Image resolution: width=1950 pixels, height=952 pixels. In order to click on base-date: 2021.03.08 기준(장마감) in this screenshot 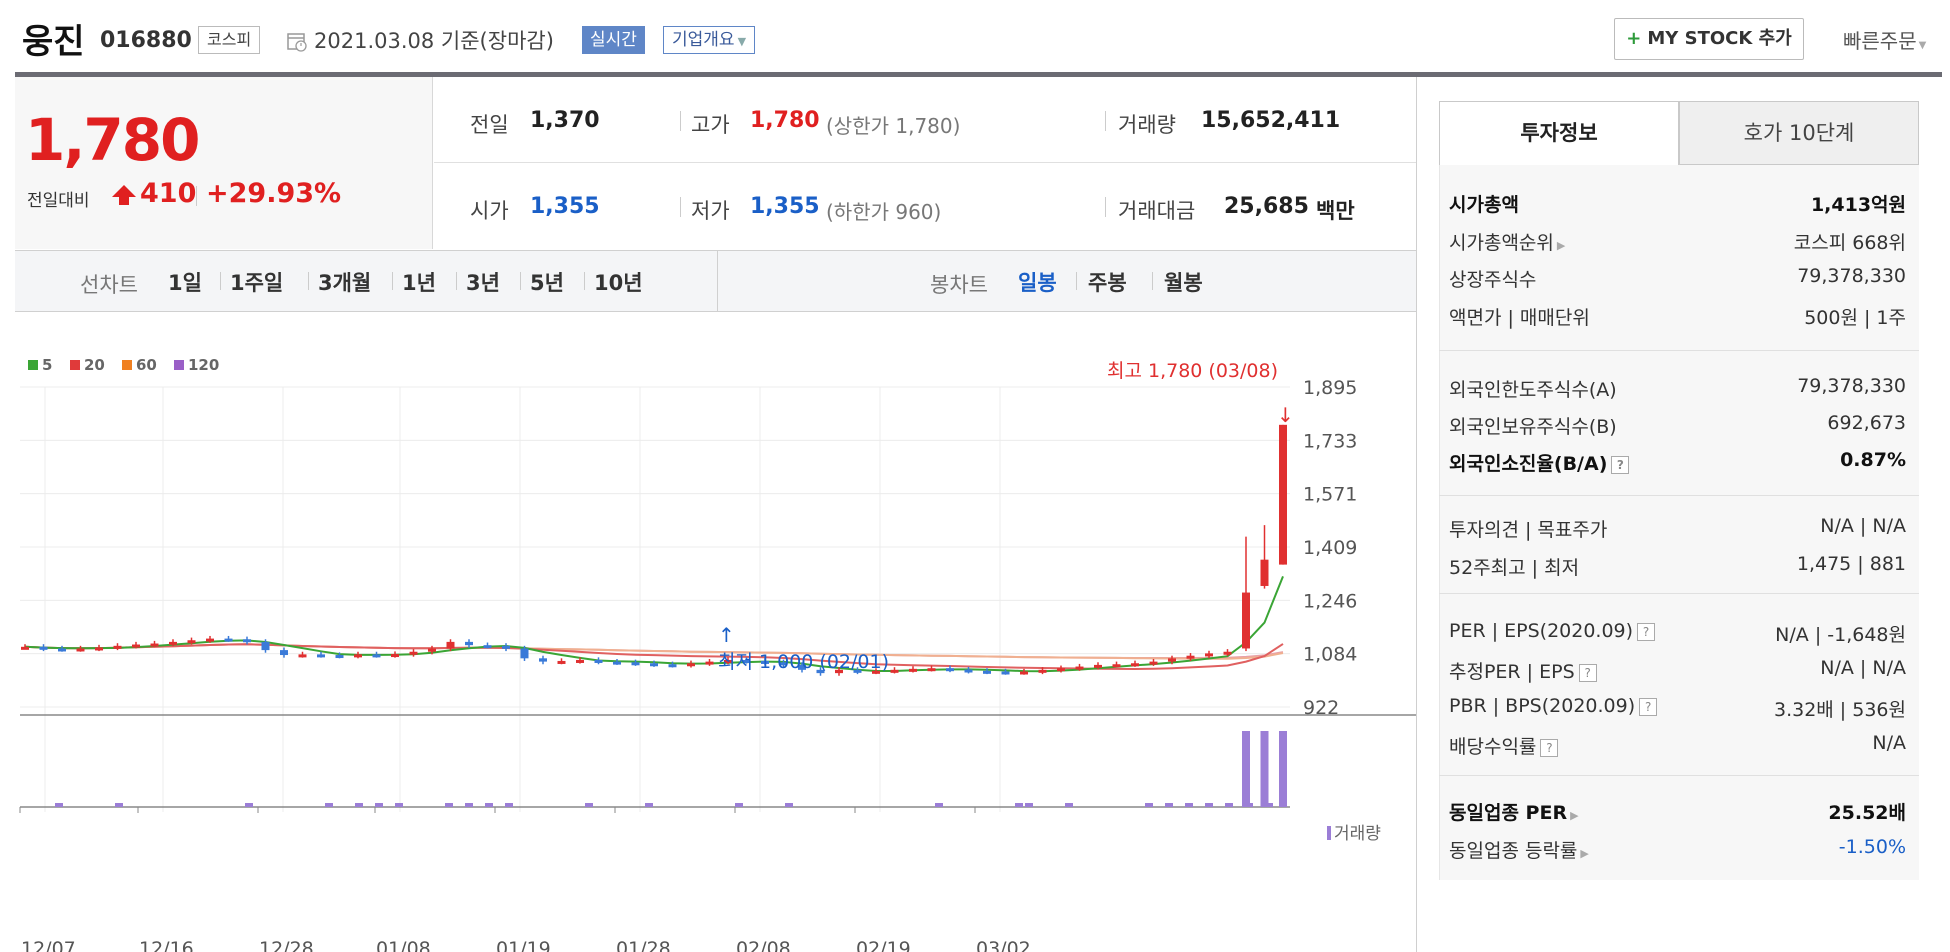, I will do `click(434, 41)`.